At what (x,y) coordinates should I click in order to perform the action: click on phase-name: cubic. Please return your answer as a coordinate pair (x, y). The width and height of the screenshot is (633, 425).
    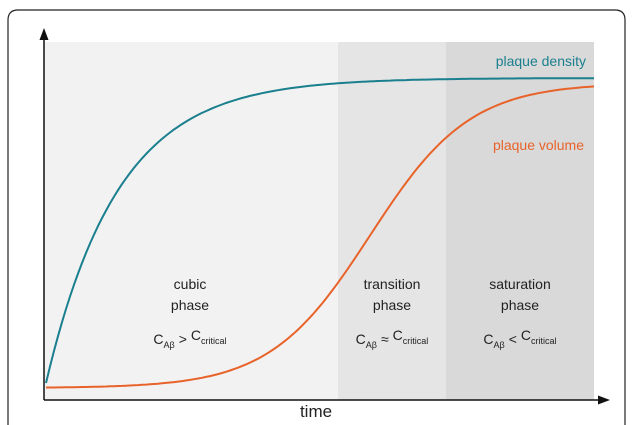
    Looking at the image, I should click on (190, 284).